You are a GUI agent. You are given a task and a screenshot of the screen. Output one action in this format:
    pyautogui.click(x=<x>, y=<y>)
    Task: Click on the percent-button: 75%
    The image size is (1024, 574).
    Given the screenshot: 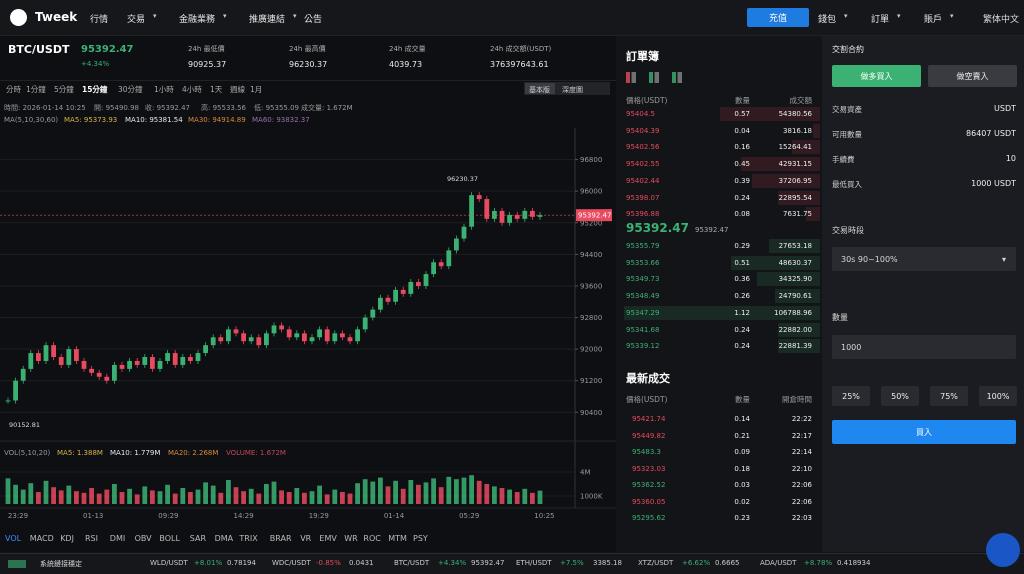 What is the action you would take?
    pyautogui.click(x=949, y=396)
    